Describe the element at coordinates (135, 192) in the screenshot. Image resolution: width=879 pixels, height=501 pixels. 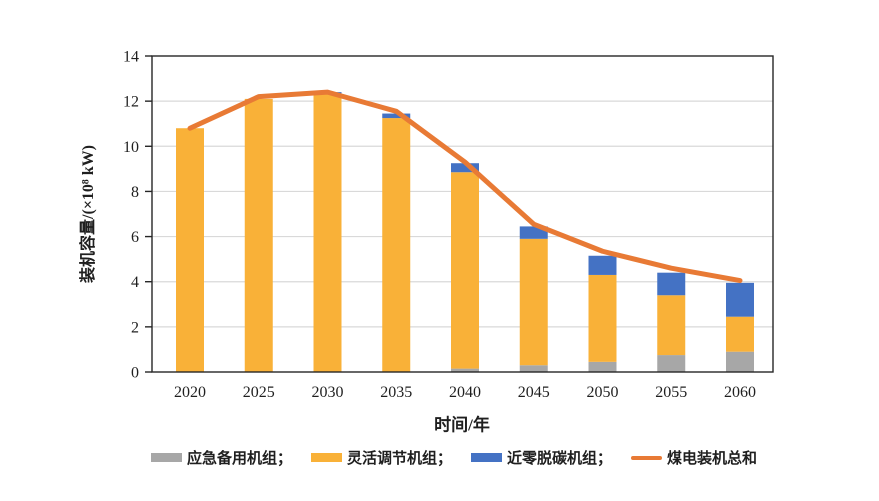
I see `y-tick-label: 8` at that location.